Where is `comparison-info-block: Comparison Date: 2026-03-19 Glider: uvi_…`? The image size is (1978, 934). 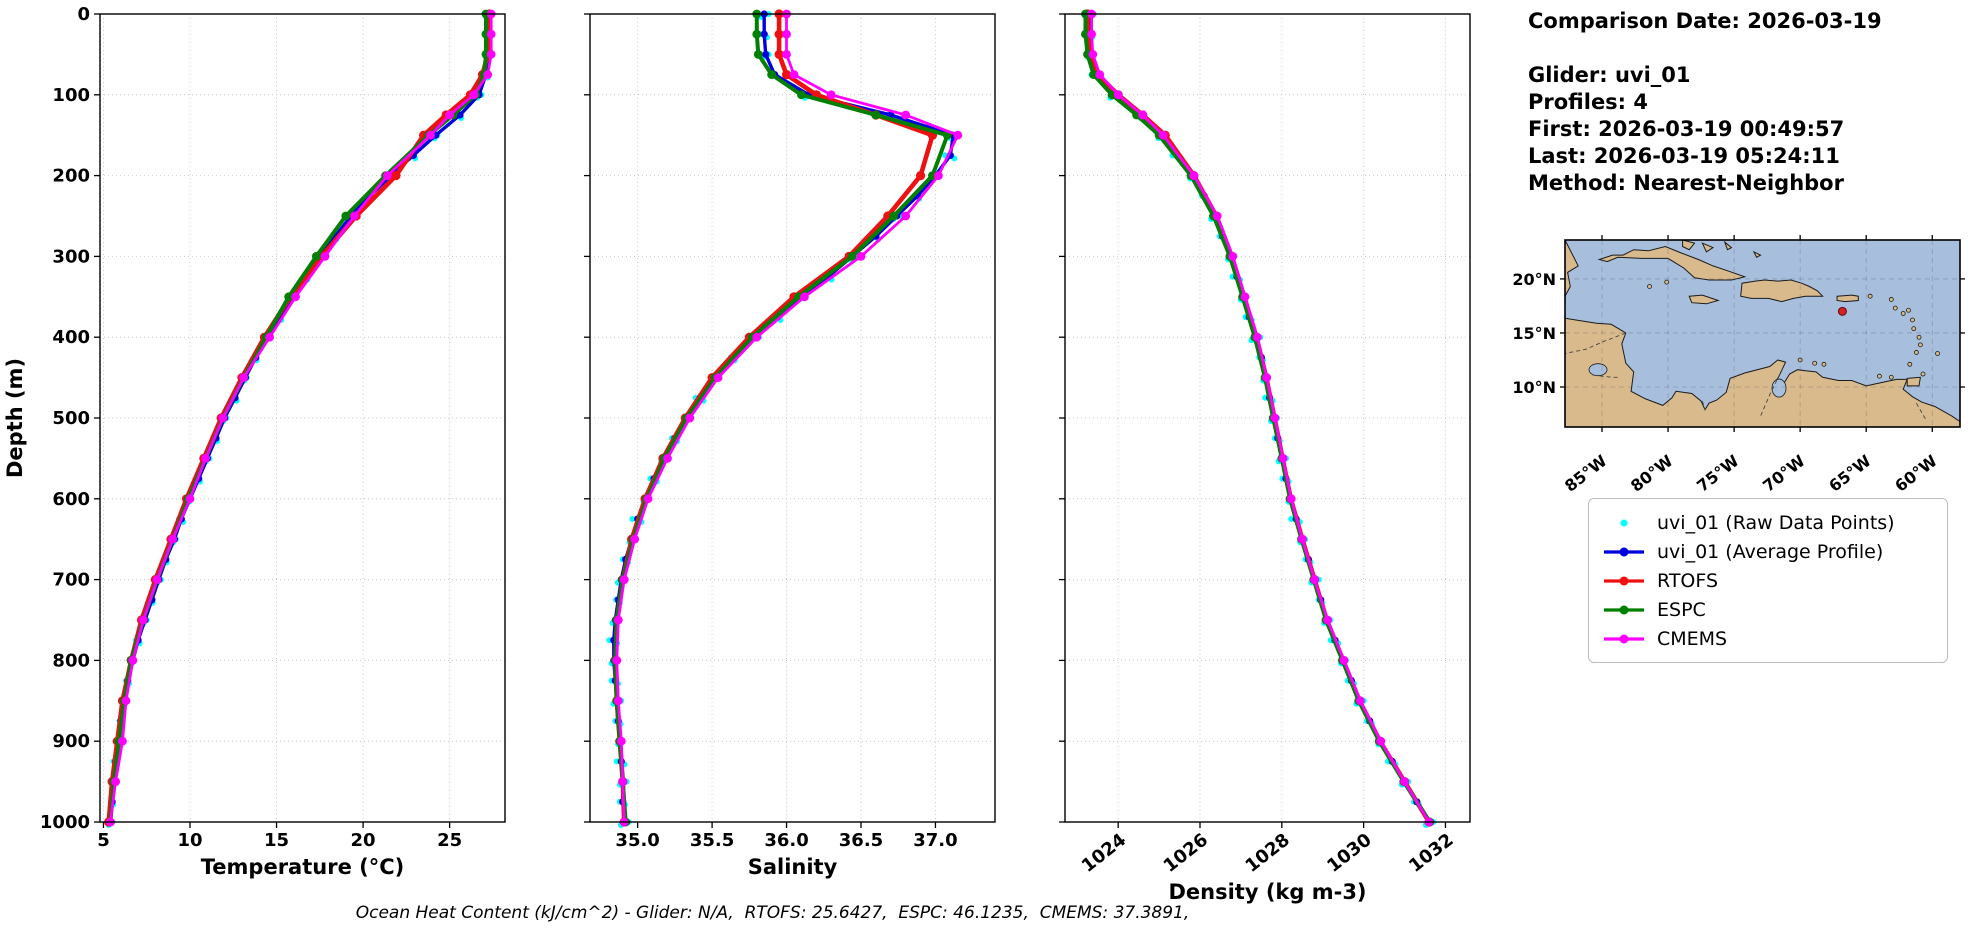 comparison-info-block: Comparison Date: 2026-03-19 Glider: uvi_… is located at coordinates (1705, 102).